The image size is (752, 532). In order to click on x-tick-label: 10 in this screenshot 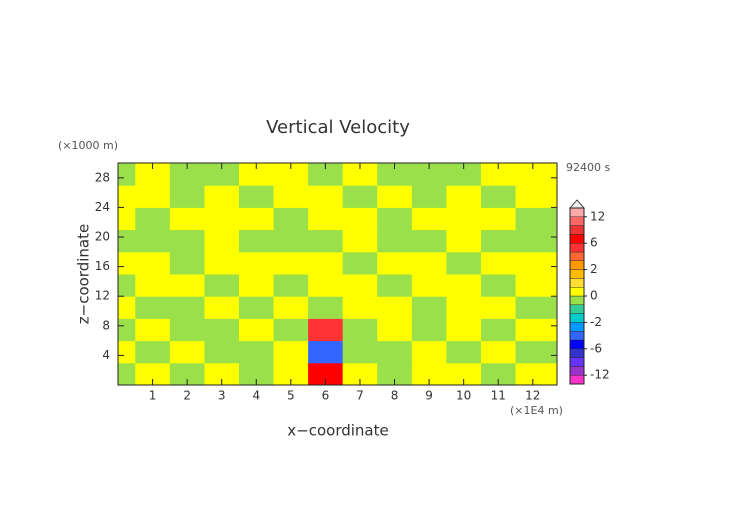, I will do `click(463, 396)`.